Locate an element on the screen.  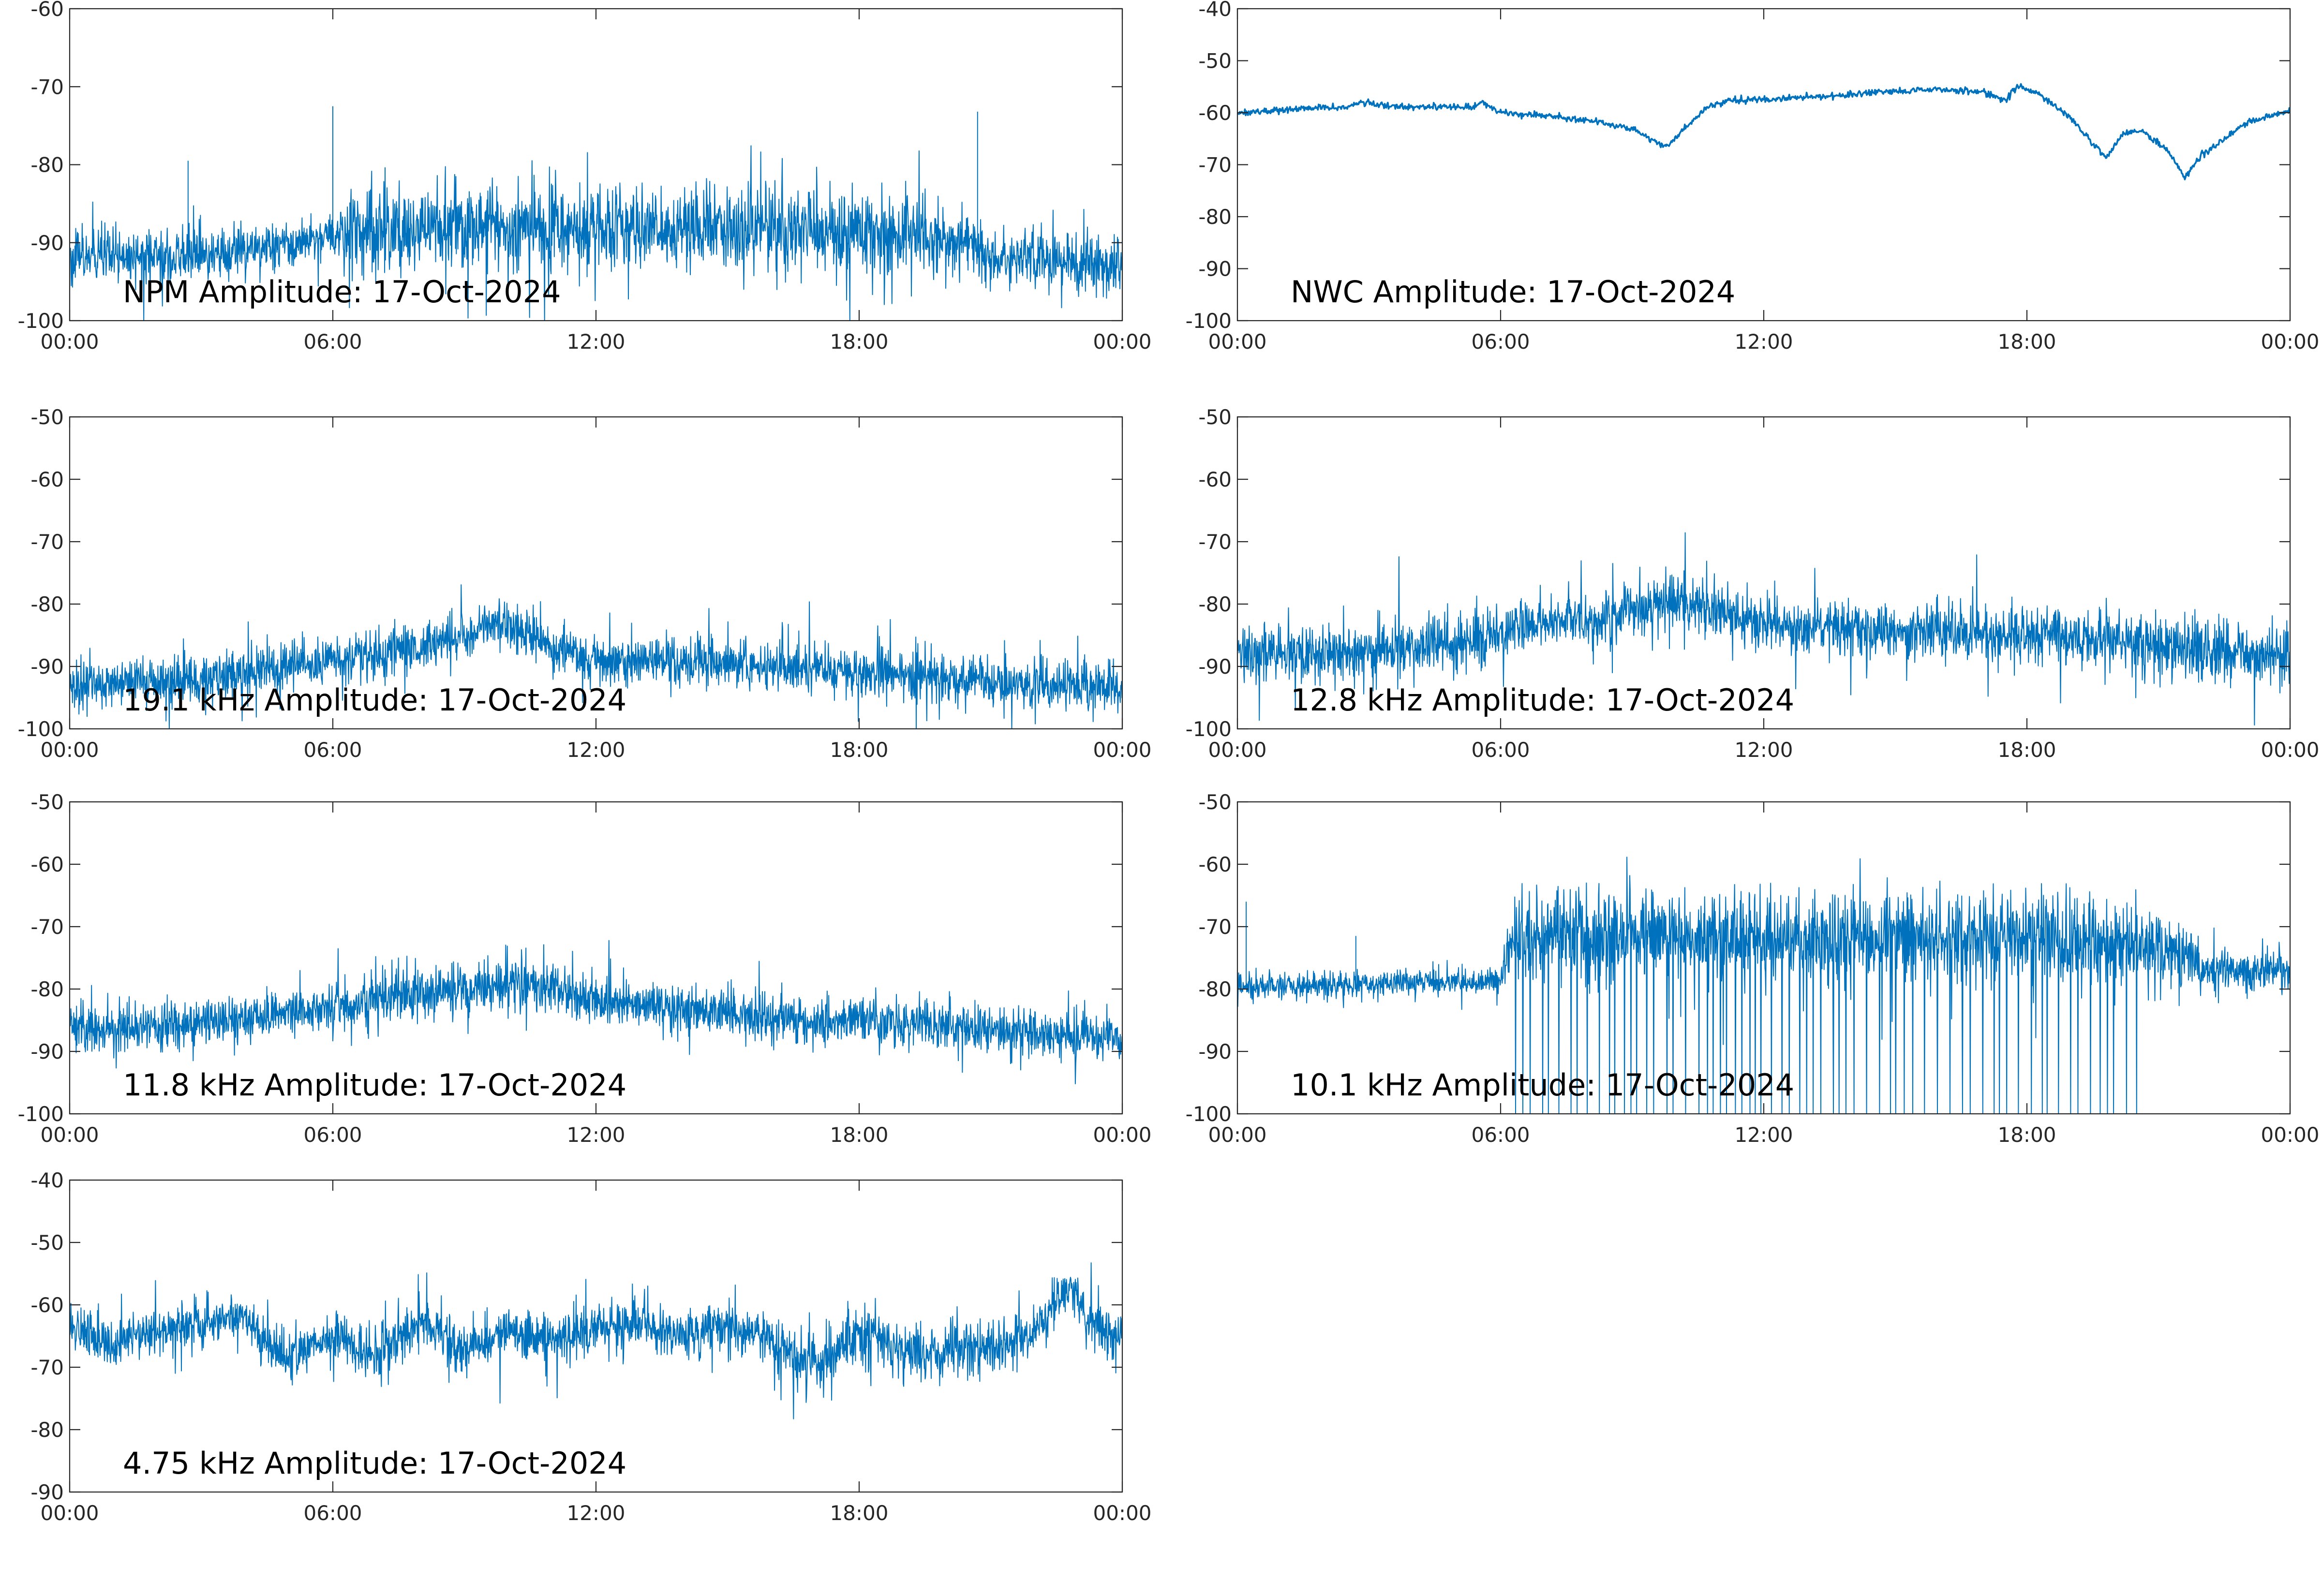
panel-title: 10.1 kHz Amplitude: 17-Oct-2024 is located at coordinates (1542, 1085).